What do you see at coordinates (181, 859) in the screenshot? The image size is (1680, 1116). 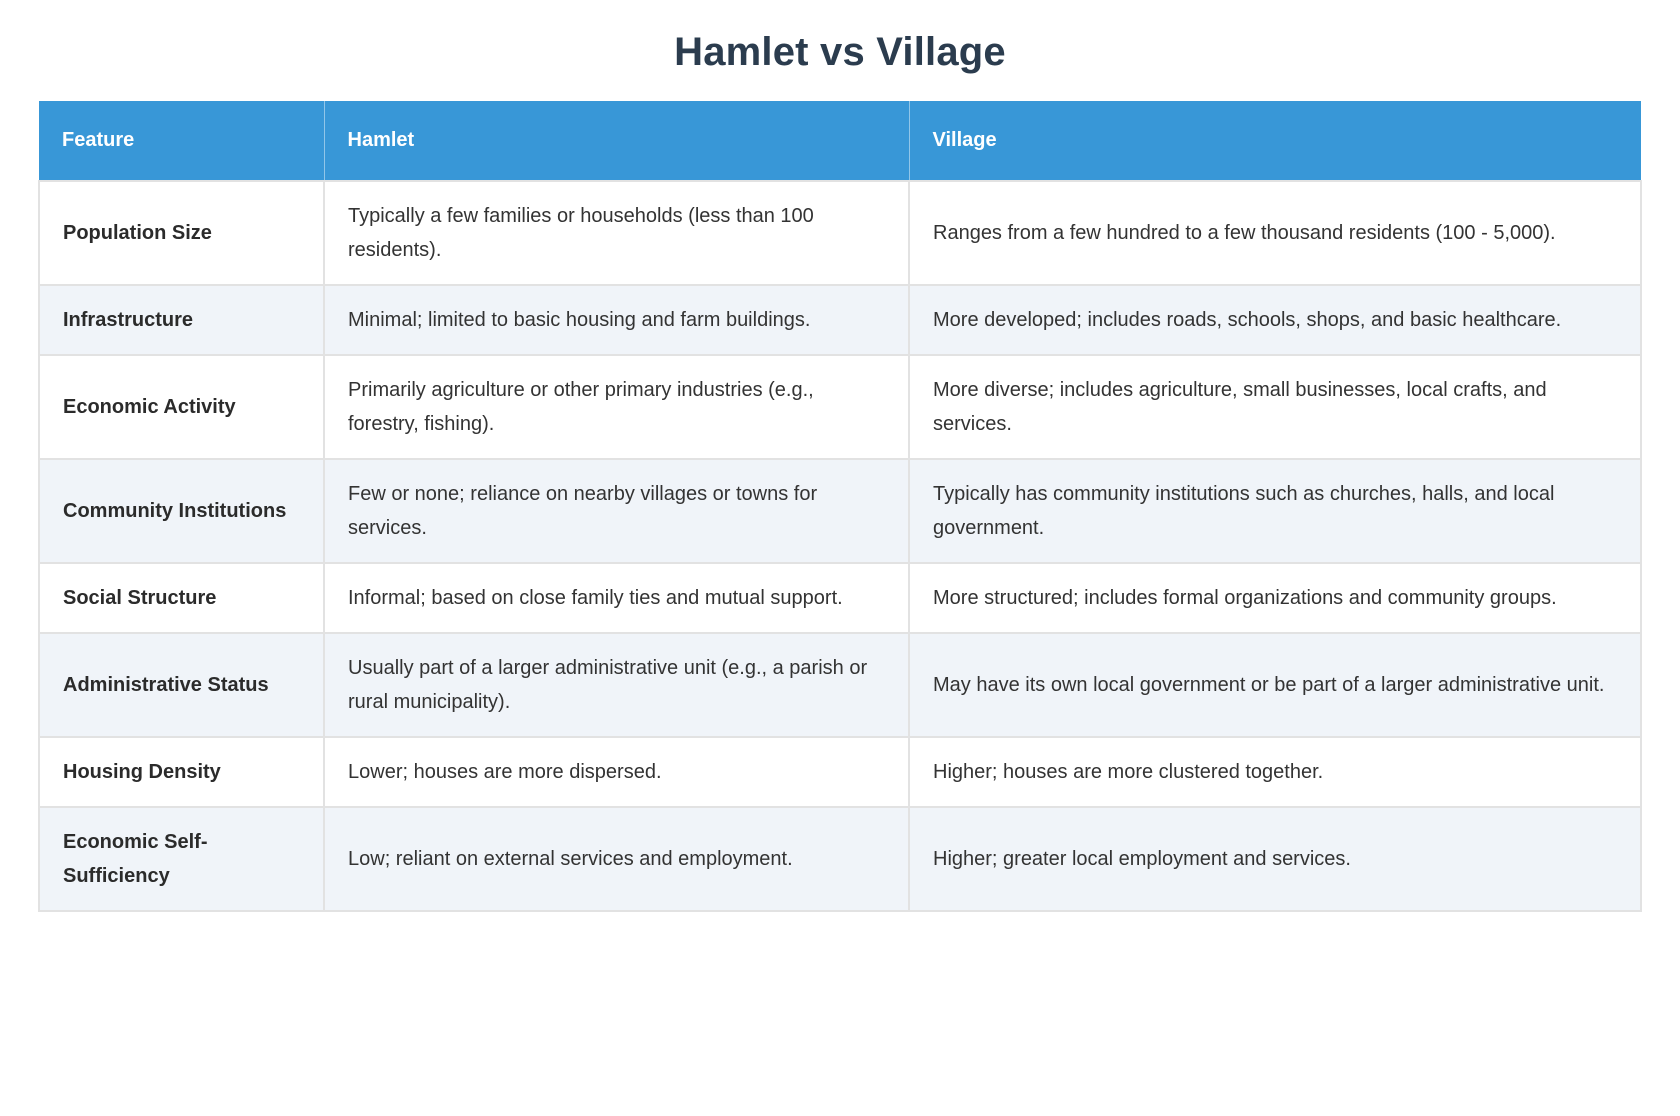 I see `feature-cell: Economic Self-Sufficiency` at bounding box center [181, 859].